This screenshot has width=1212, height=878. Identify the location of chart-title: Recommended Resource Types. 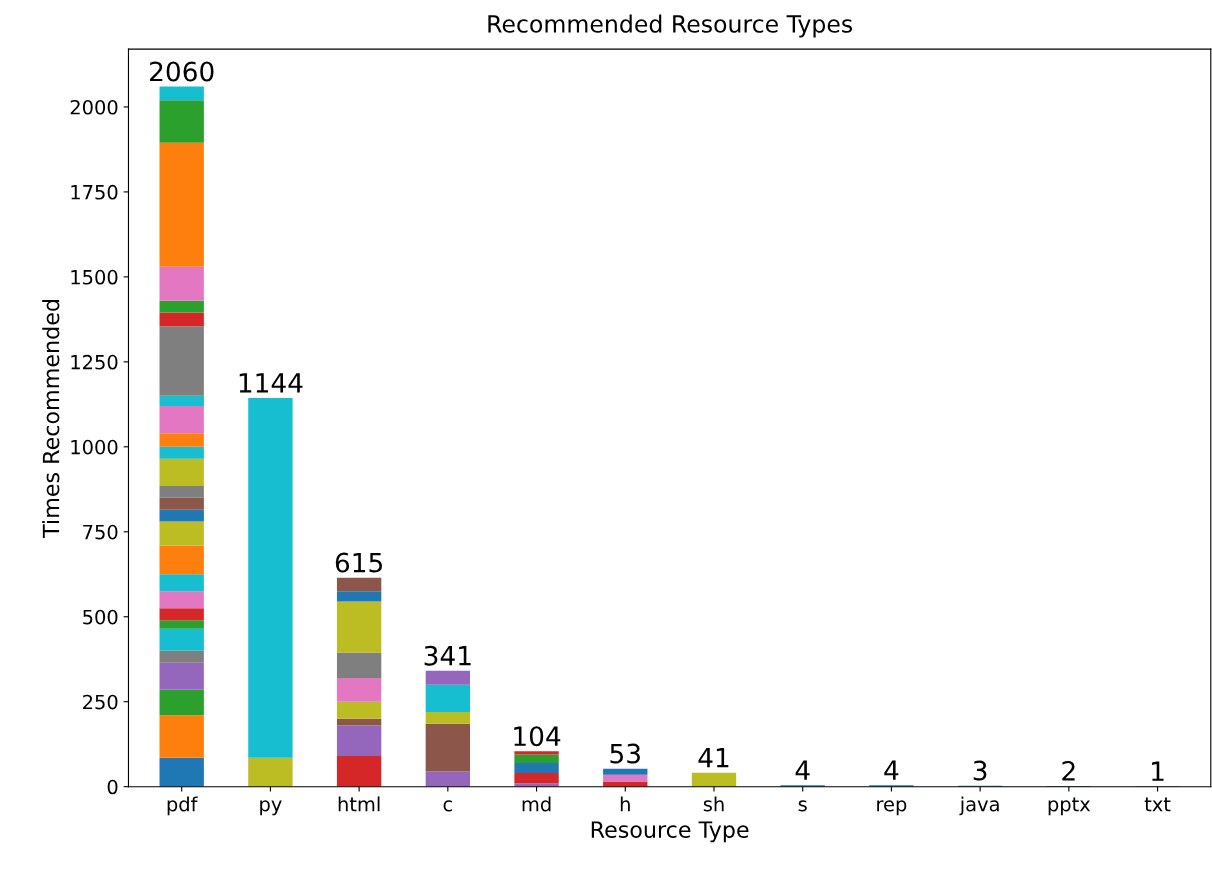
(670, 26).